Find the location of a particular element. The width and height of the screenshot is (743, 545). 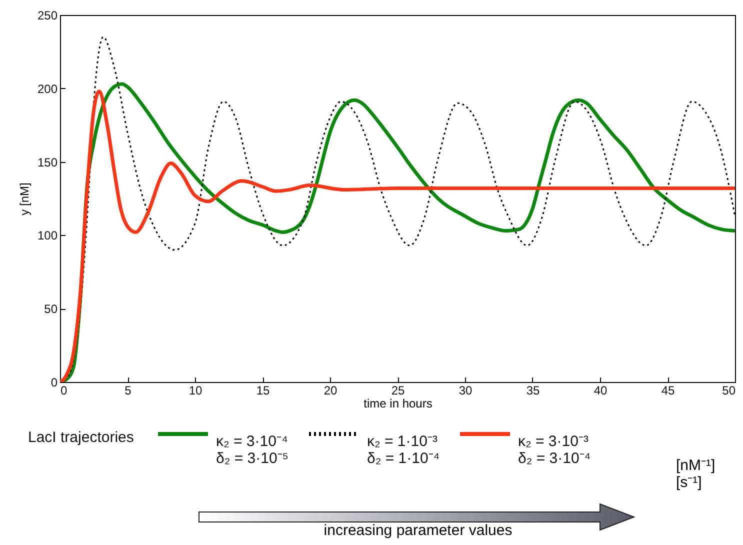

text: [nM⁻¹] is located at coordinates (696, 465).